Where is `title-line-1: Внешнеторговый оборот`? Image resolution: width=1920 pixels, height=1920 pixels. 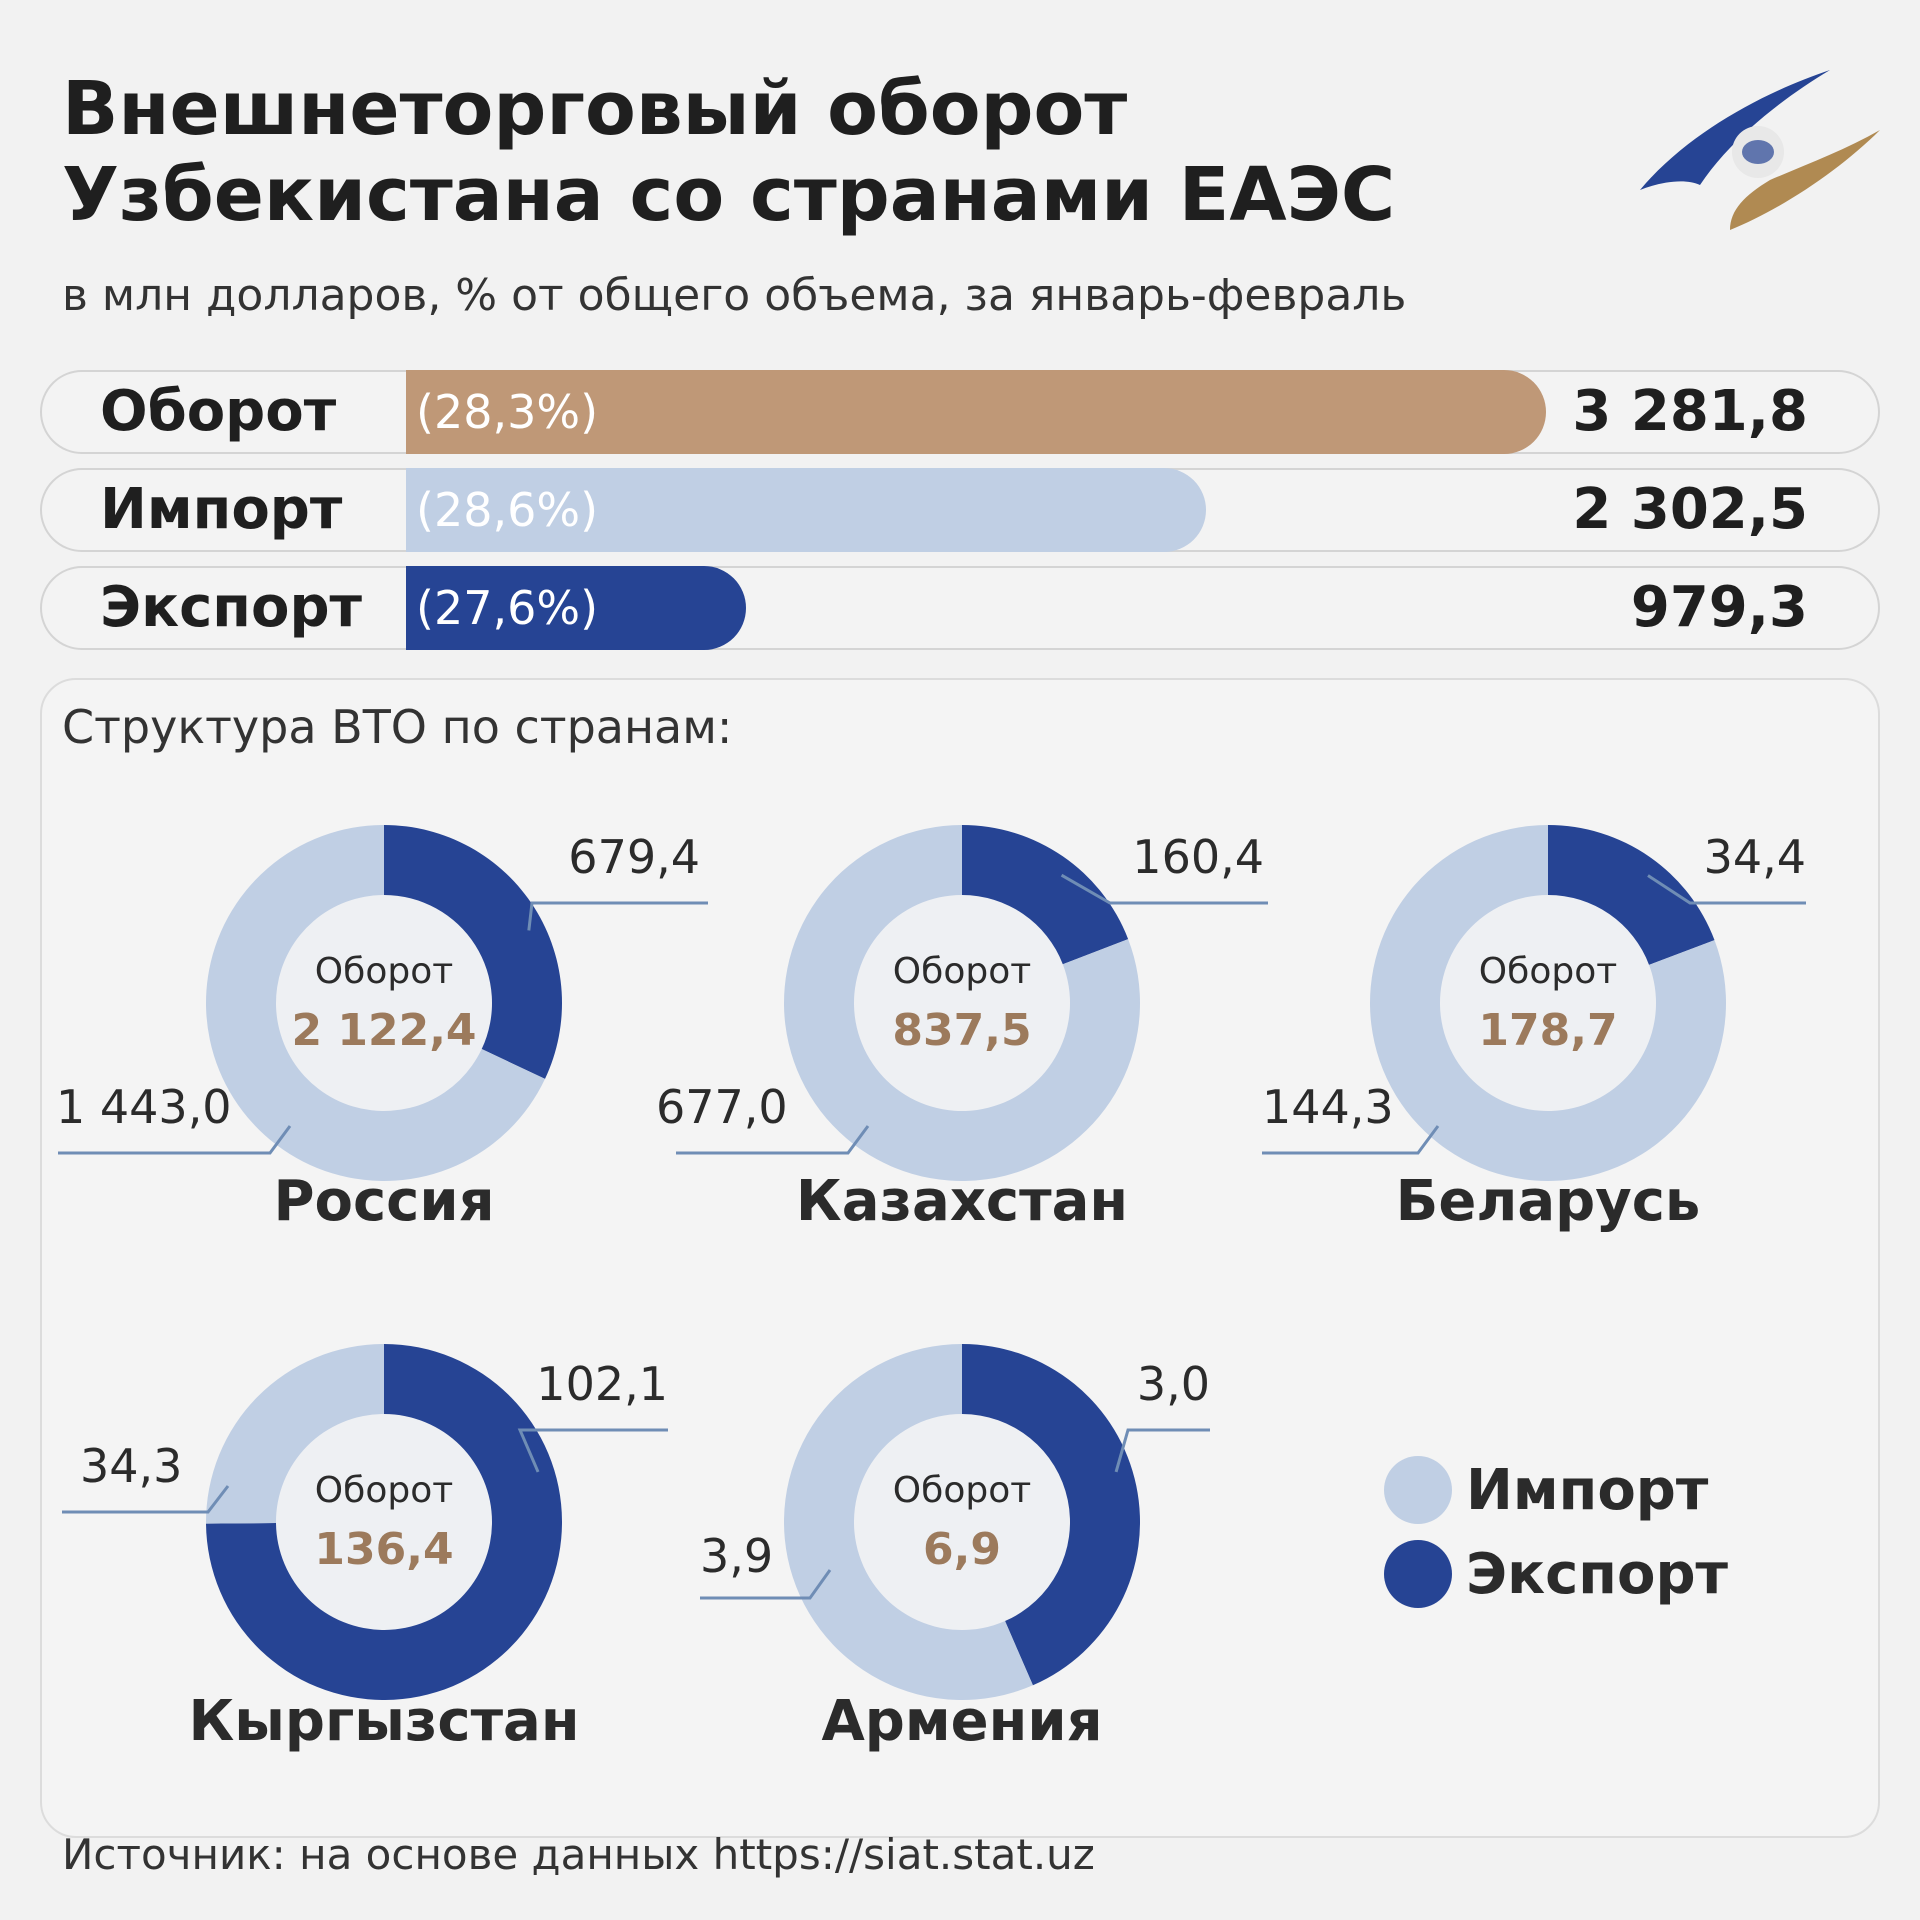 title-line-1: Внешнеторговый оборот is located at coordinates (595, 109).